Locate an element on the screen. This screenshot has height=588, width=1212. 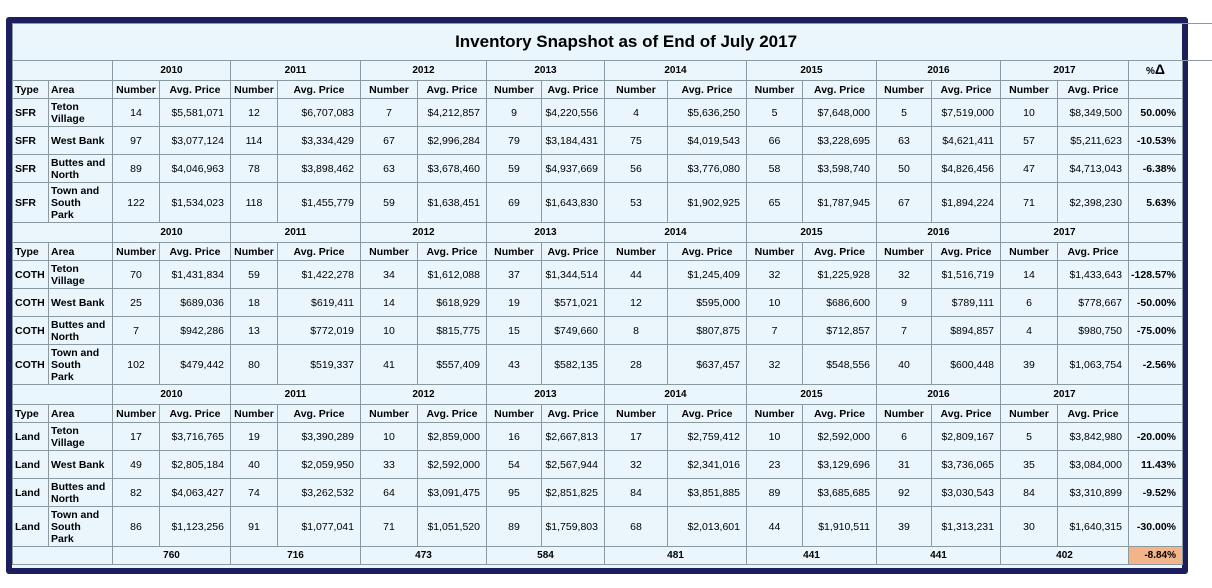
pct-change-cell: -20.00% is located at coordinates (1155, 436).